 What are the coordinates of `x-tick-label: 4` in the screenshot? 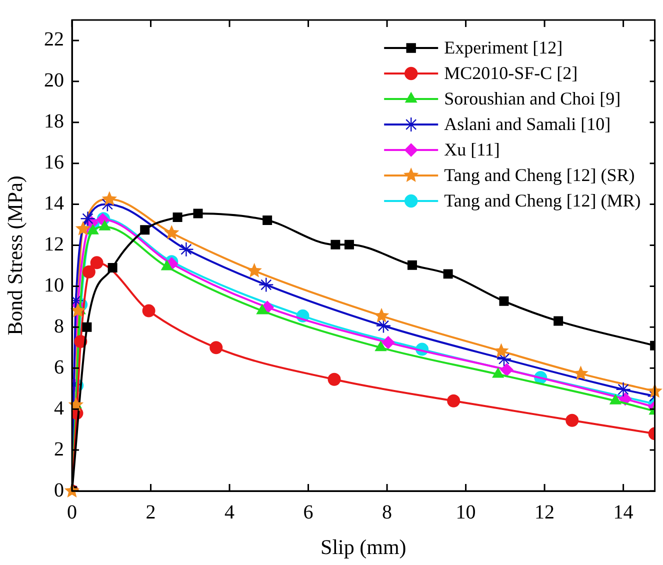 It's located at (229, 512).